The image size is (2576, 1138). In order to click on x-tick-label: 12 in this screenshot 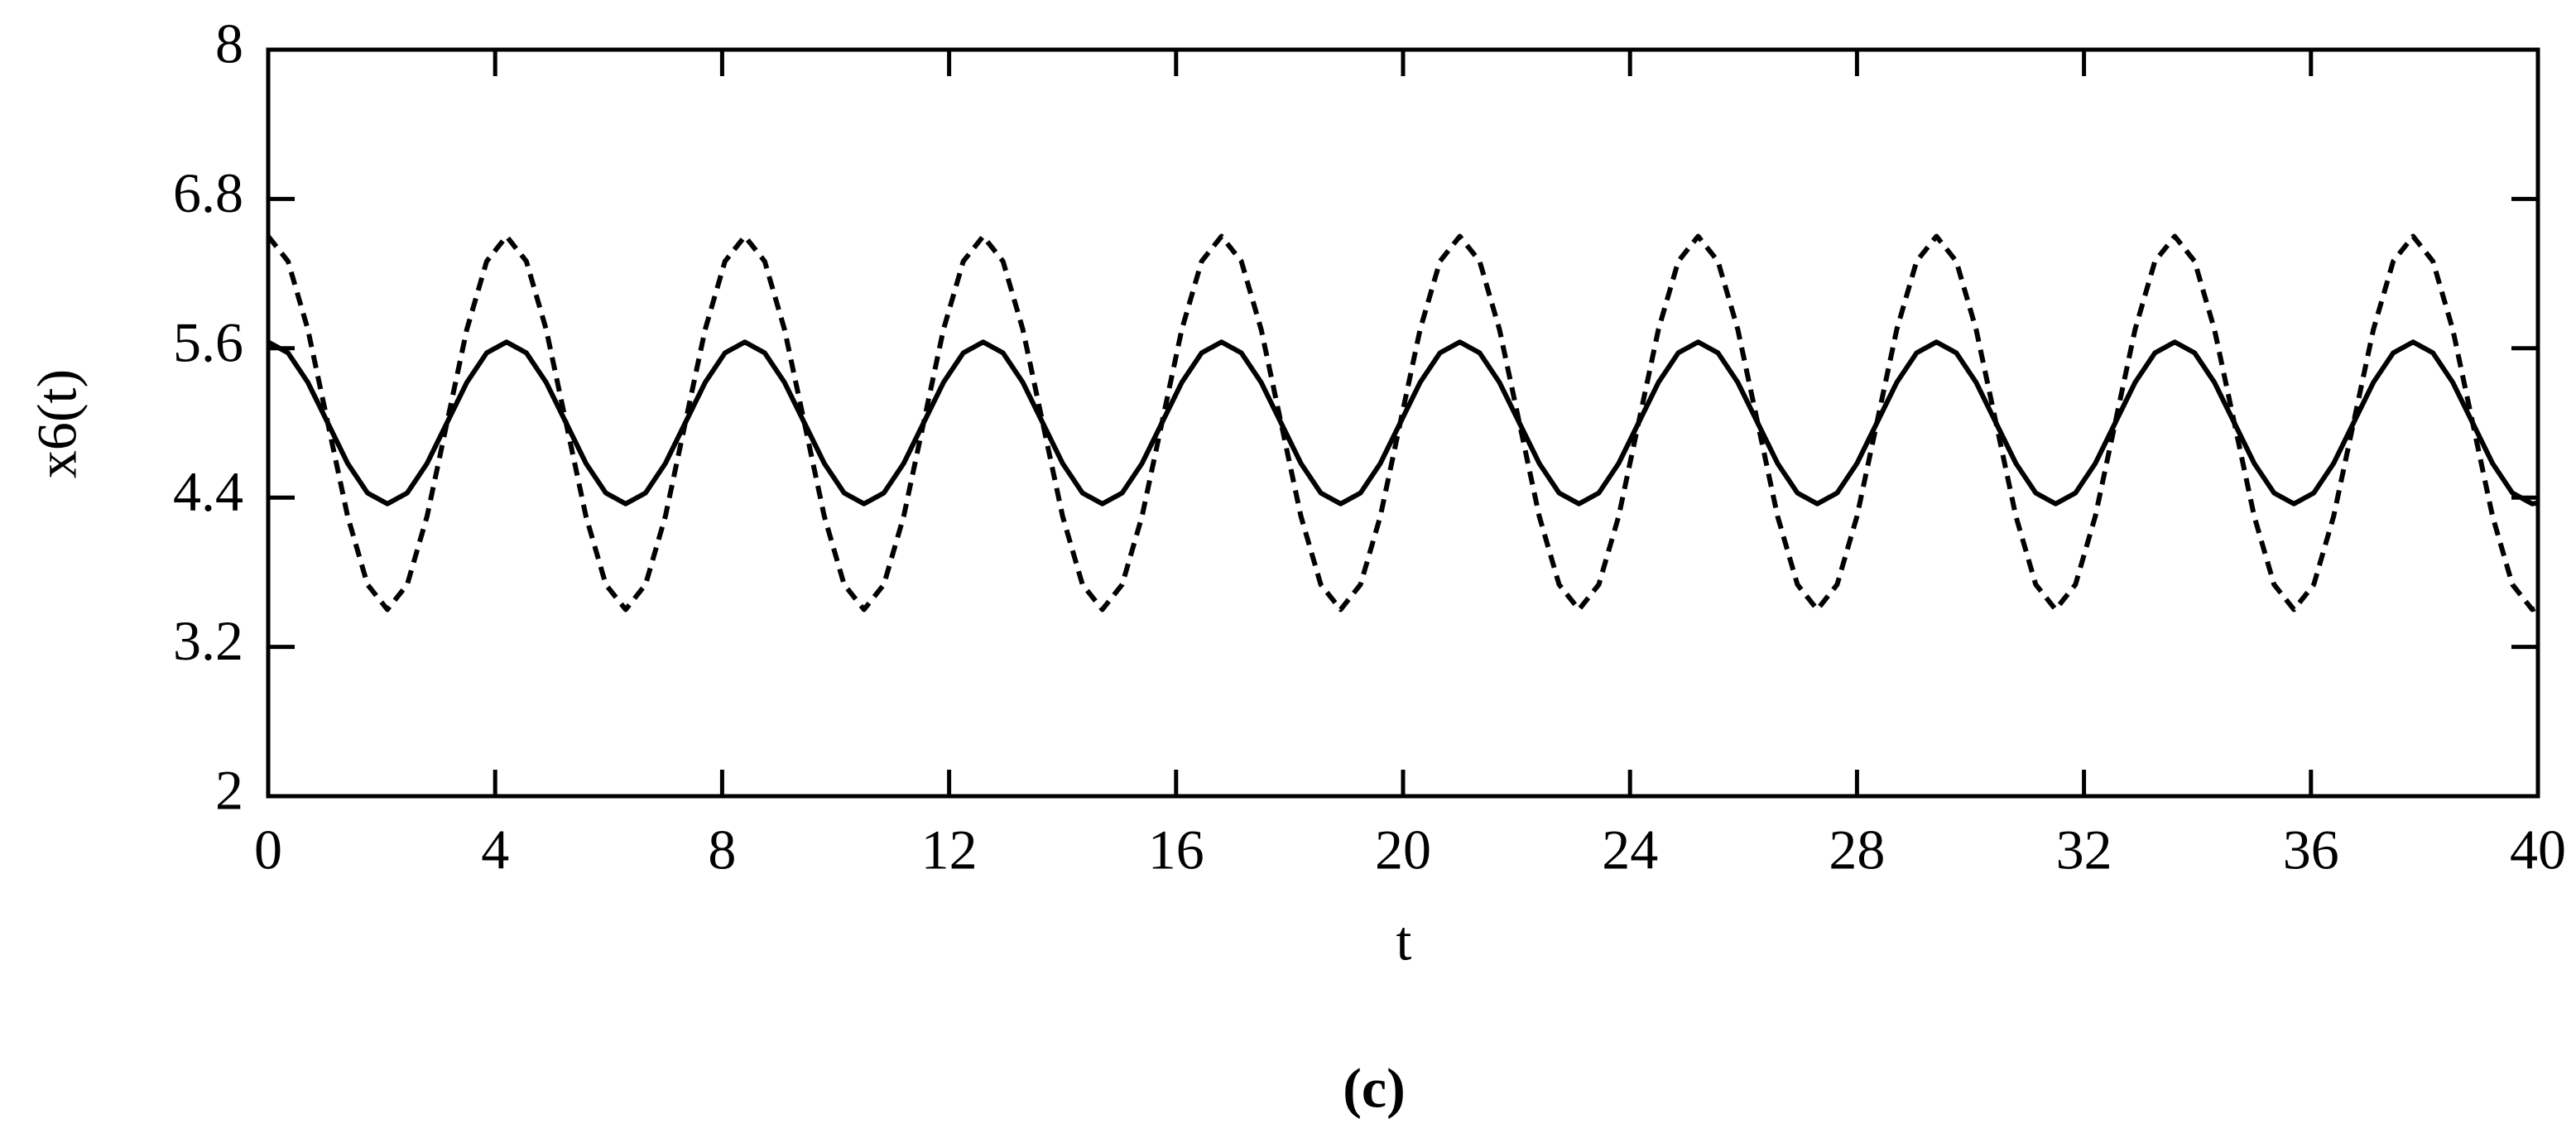, I will do `click(949, 850)`.